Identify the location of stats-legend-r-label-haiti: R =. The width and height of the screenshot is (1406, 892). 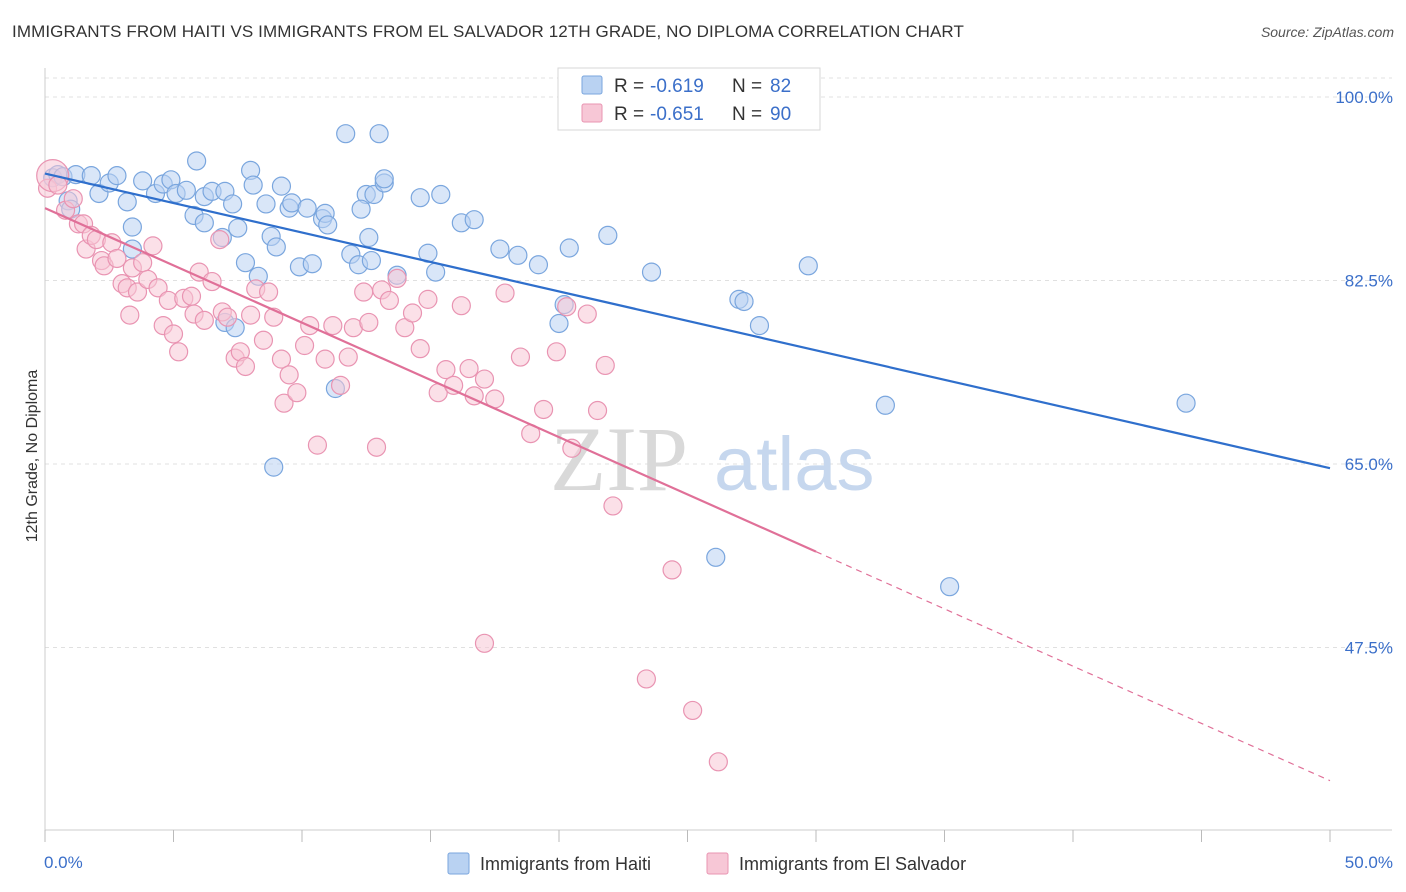
(629, 86).